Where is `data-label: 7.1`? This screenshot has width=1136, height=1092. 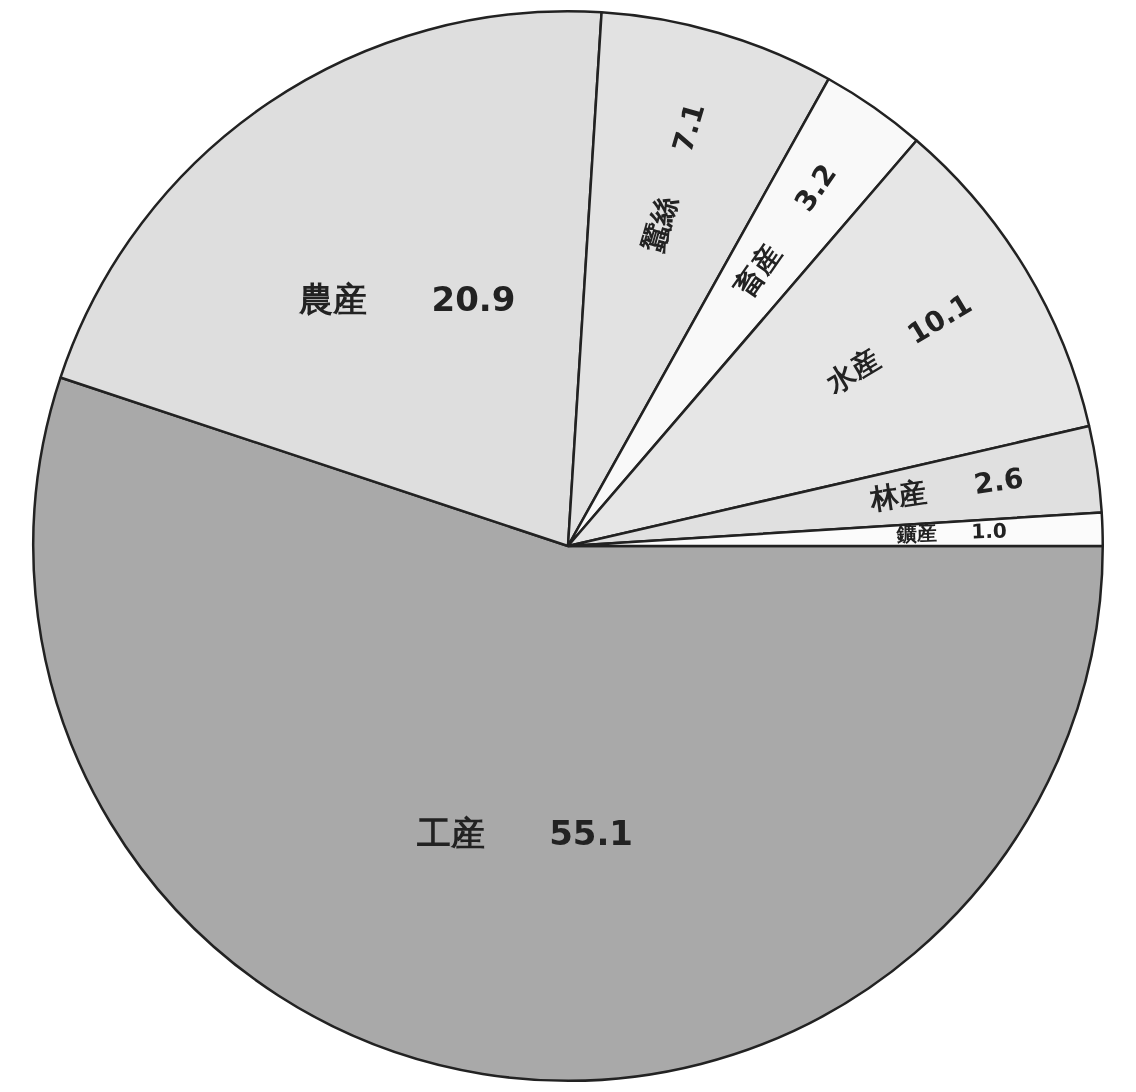 data-label: 7.1 is located at coordinates (688, 128).